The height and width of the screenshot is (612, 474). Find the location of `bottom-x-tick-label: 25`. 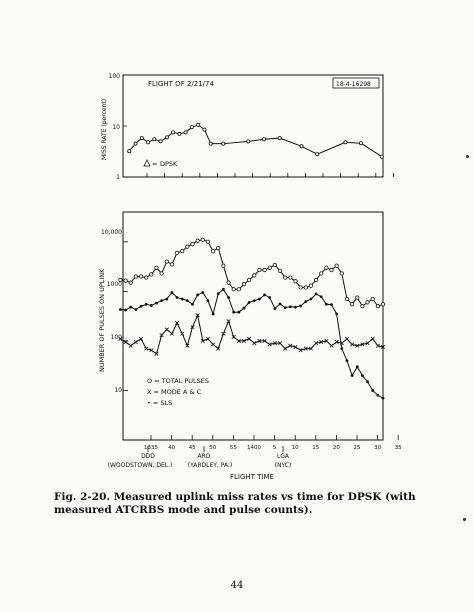

bottom-x-tick-label: 25 is located at coordinates (357, 448).